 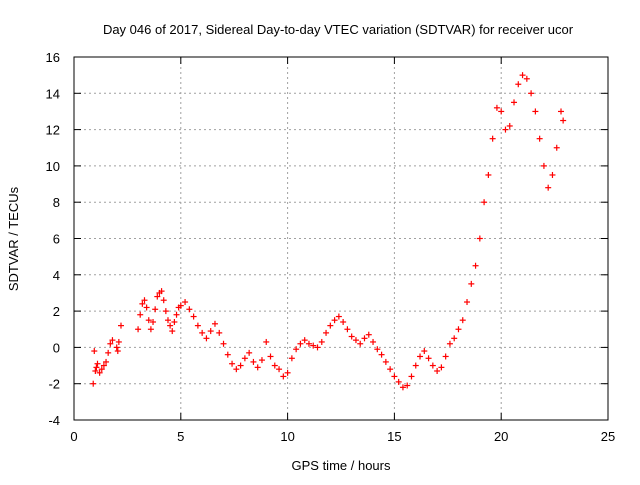 I want to click on x-tick-label: 20, so click(x=501, y=436).